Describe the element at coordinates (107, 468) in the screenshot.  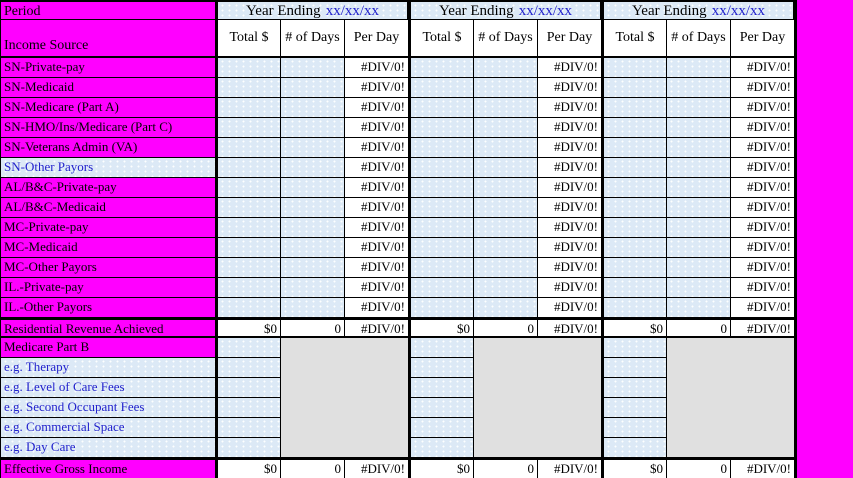
I see `row-label-cell: Effective Gross Income` at that location.